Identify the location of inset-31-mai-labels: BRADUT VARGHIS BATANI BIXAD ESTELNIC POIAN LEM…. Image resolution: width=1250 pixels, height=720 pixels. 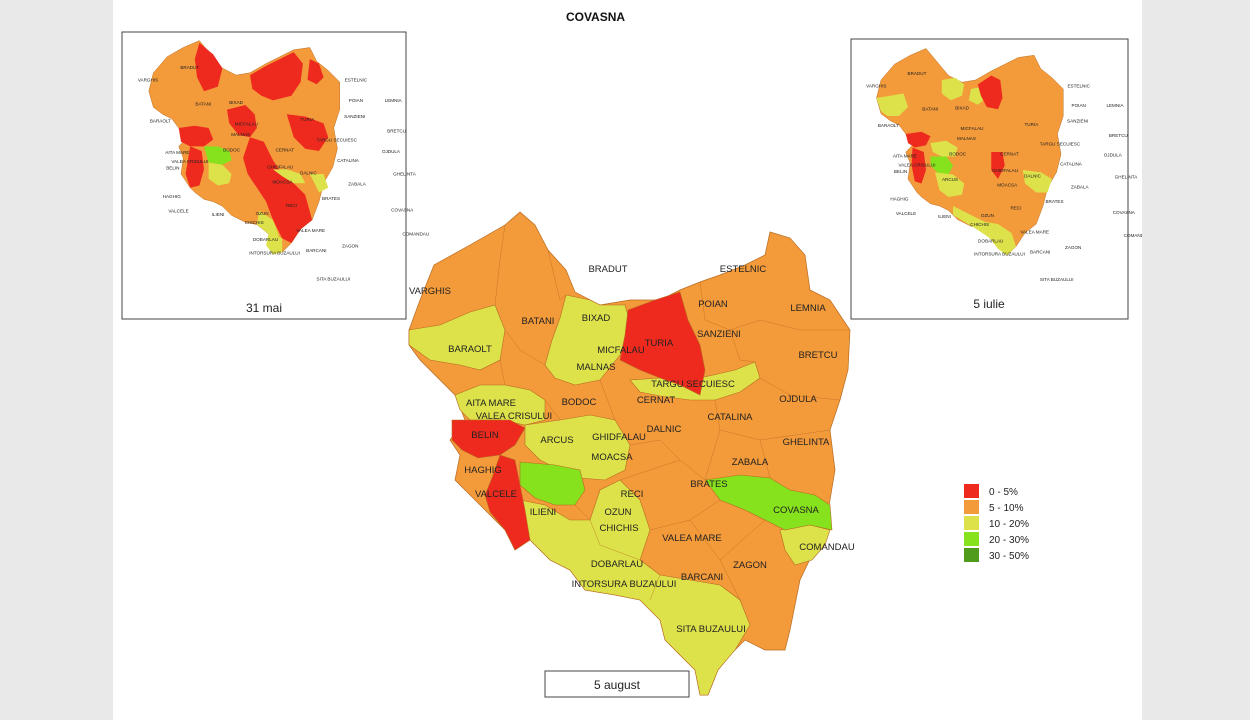
(283, 173).